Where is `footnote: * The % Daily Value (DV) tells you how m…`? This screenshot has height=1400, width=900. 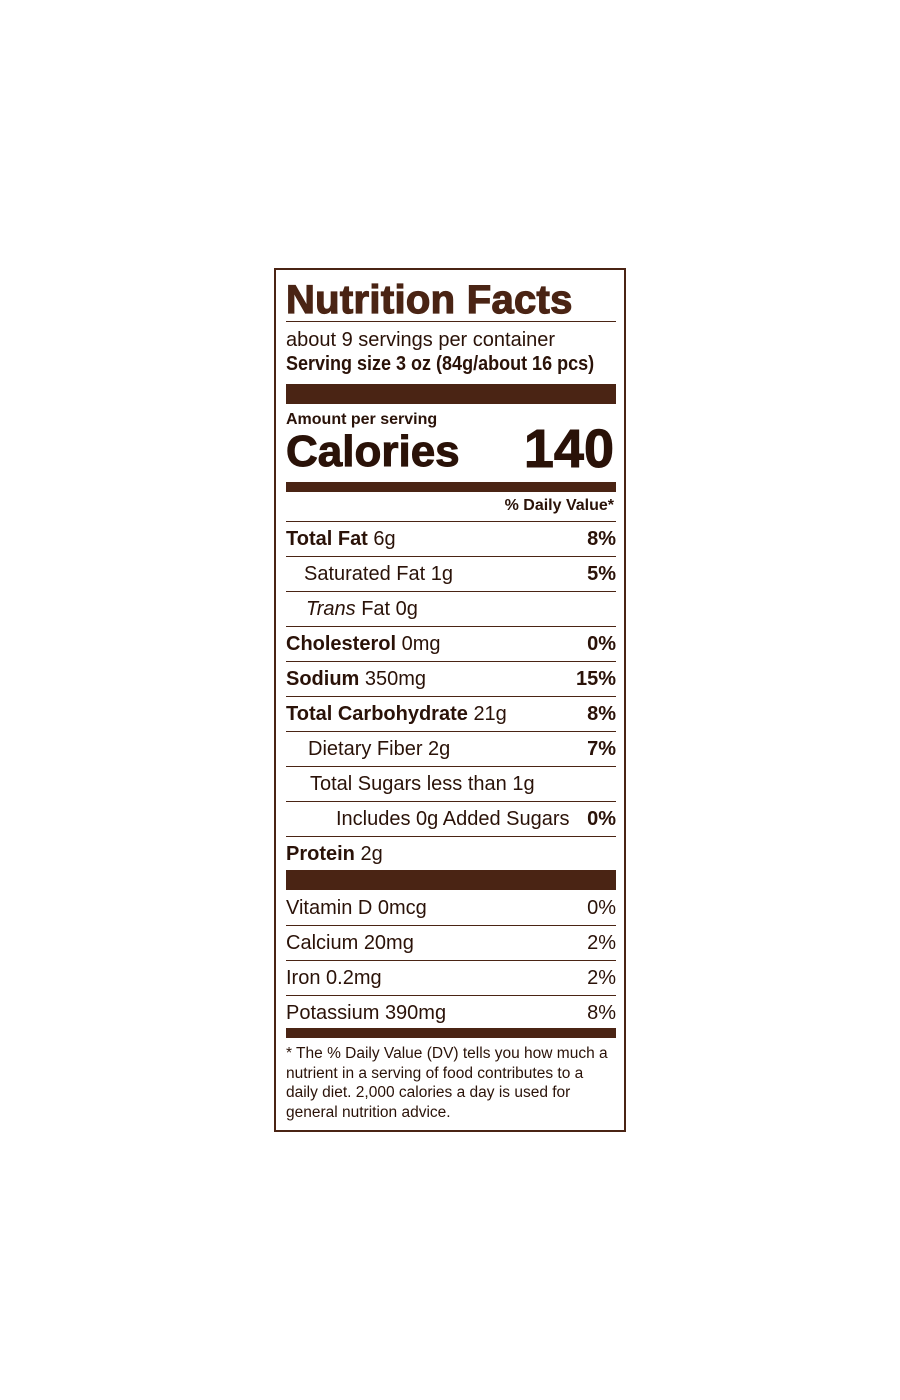 footnote: * The % Daily Value (DV) tells you how m… is located at coordinates (447, 1083).